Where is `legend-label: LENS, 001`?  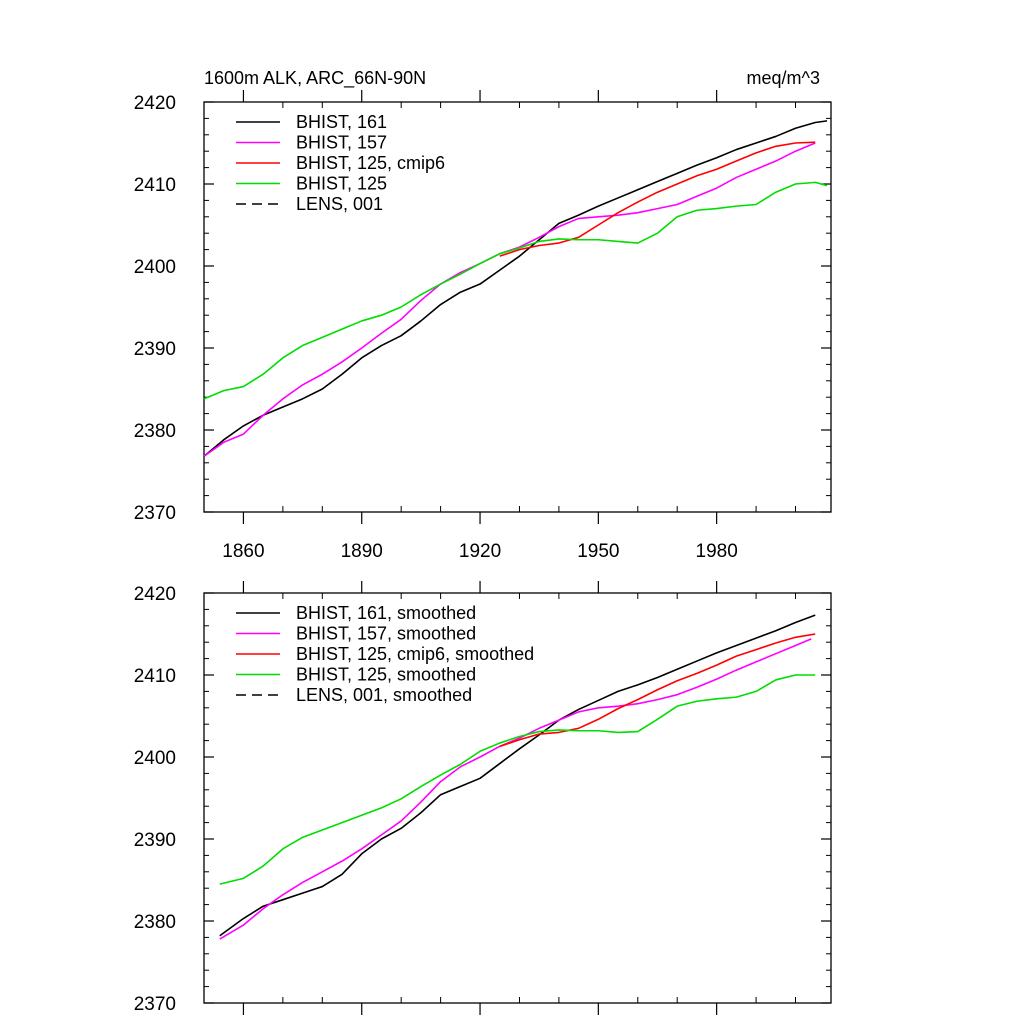 legend-label: LENS, 001 is located at coordinates (339, 204).